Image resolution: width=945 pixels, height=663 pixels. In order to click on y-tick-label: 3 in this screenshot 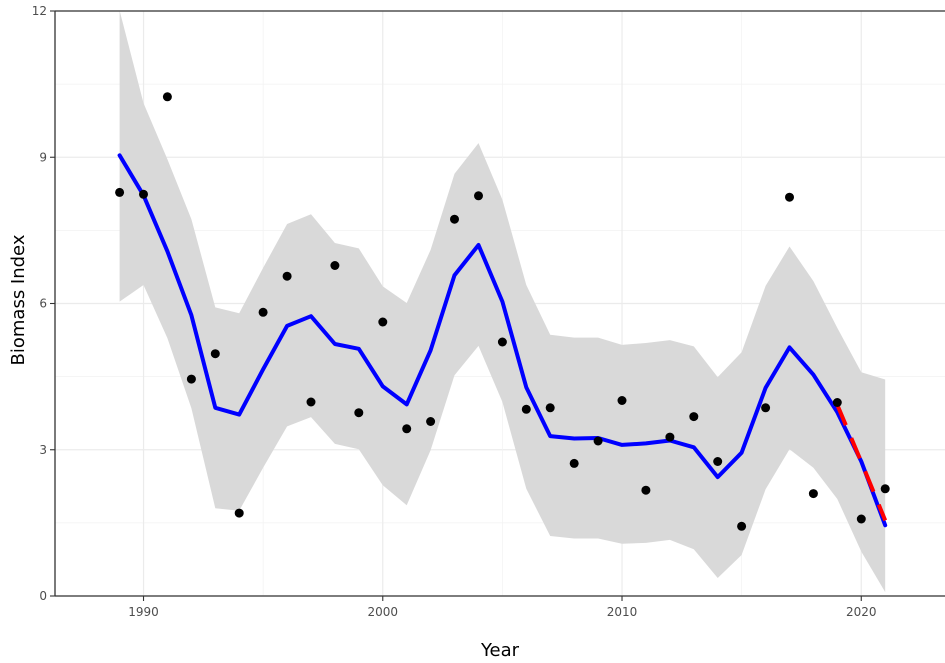, I will do `click(43, 450)`.